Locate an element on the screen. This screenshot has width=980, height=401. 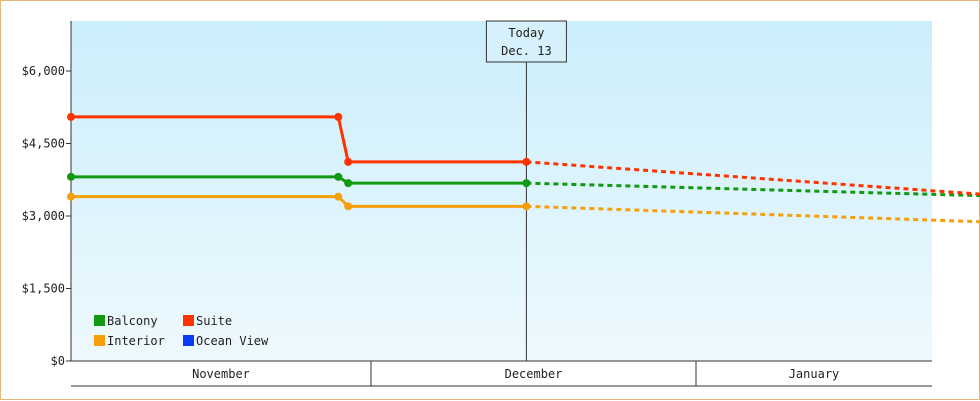
balcony-projection-line is located at coordinates (753, 189).